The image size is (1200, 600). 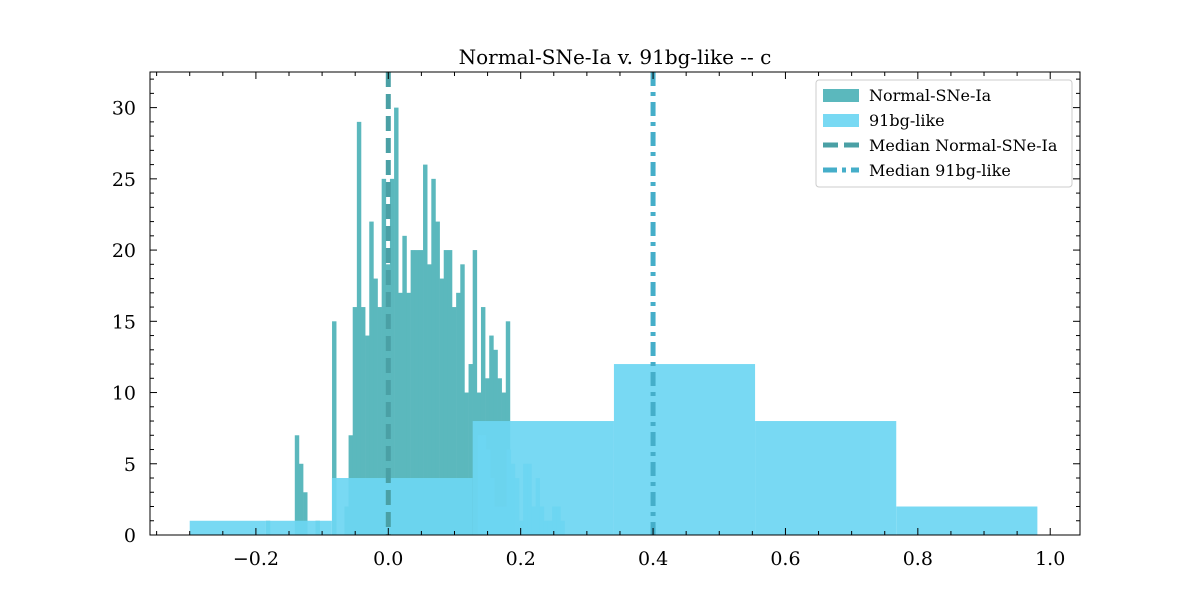 I want to click on y-tick-label: 5, so click(x=130, y=465).